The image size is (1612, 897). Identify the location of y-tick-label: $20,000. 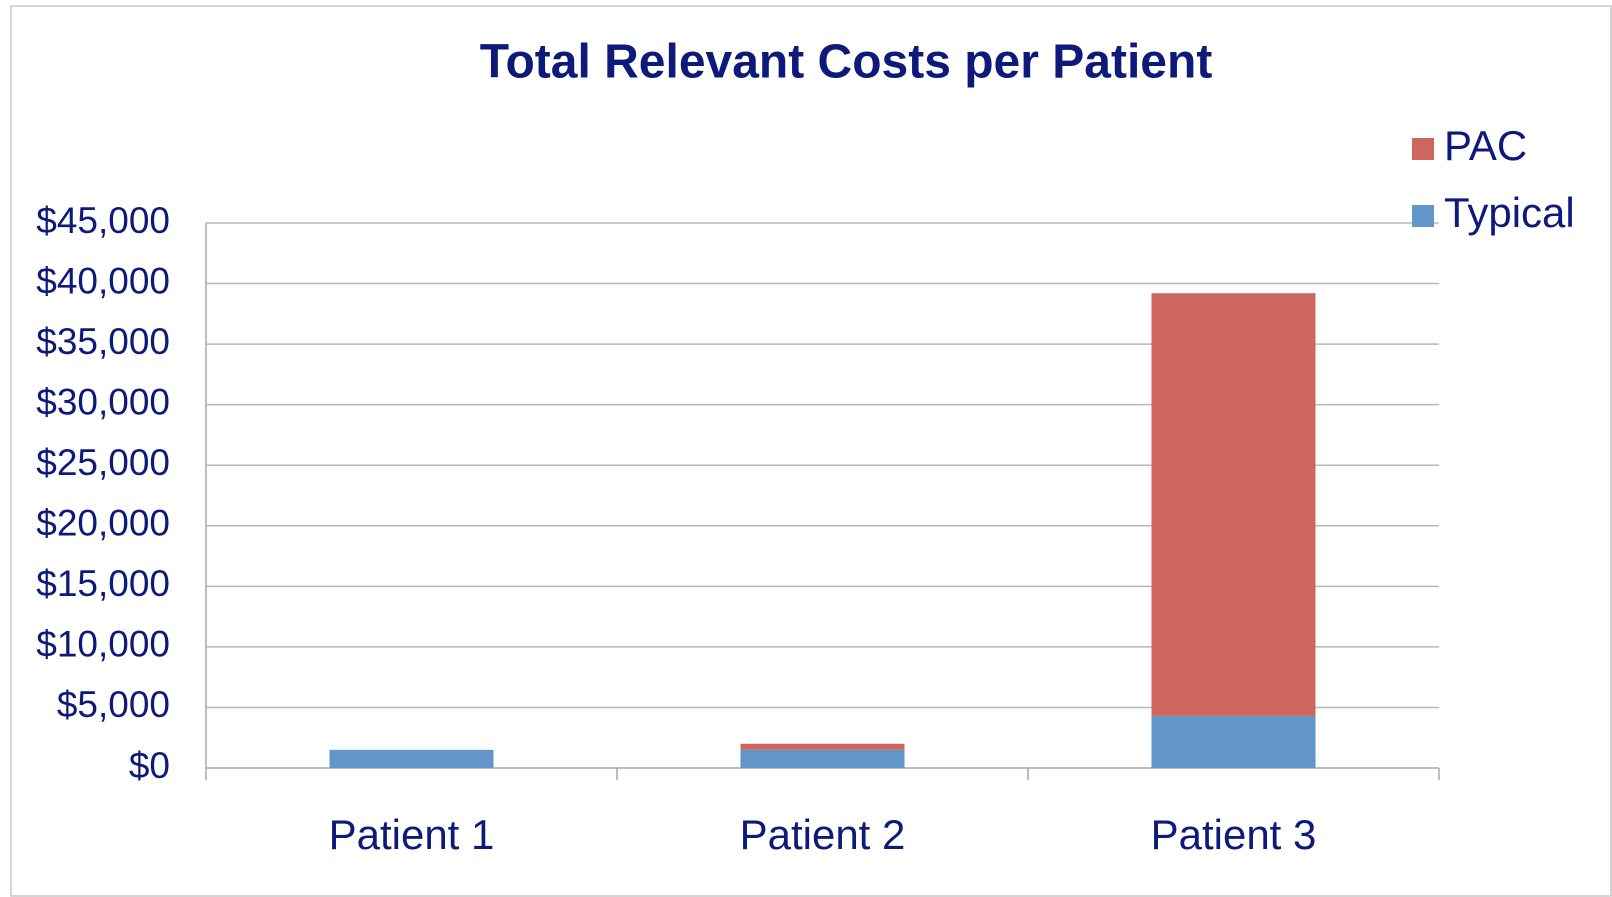
(103, 523).